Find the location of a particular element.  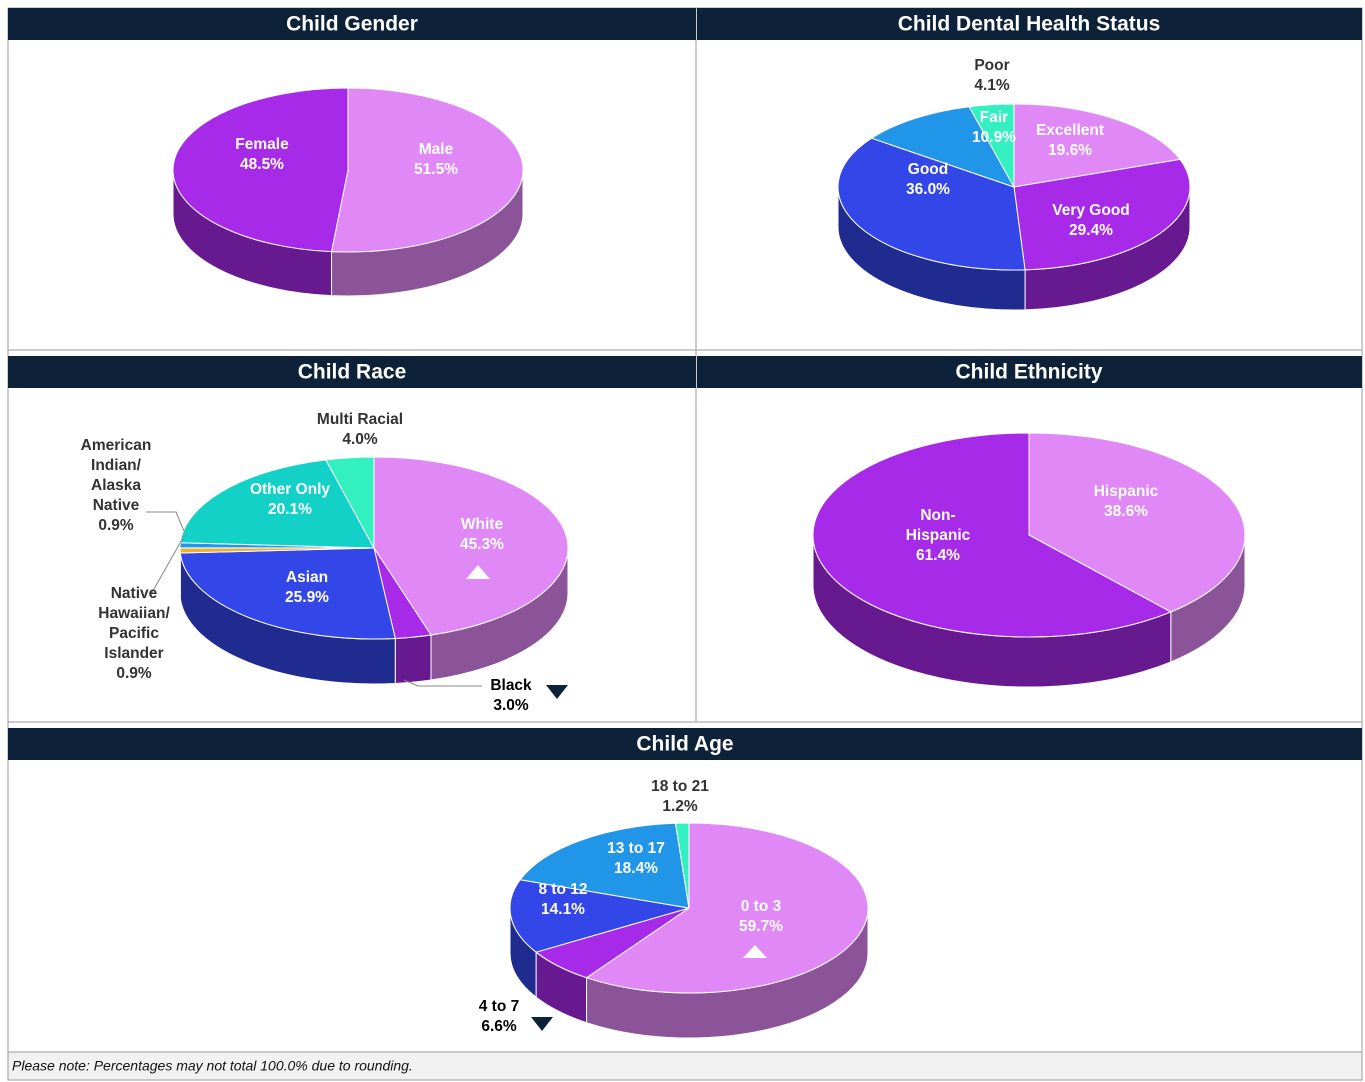

chart-title: Child Dental Health Status is located at coordinates (1029, 24).